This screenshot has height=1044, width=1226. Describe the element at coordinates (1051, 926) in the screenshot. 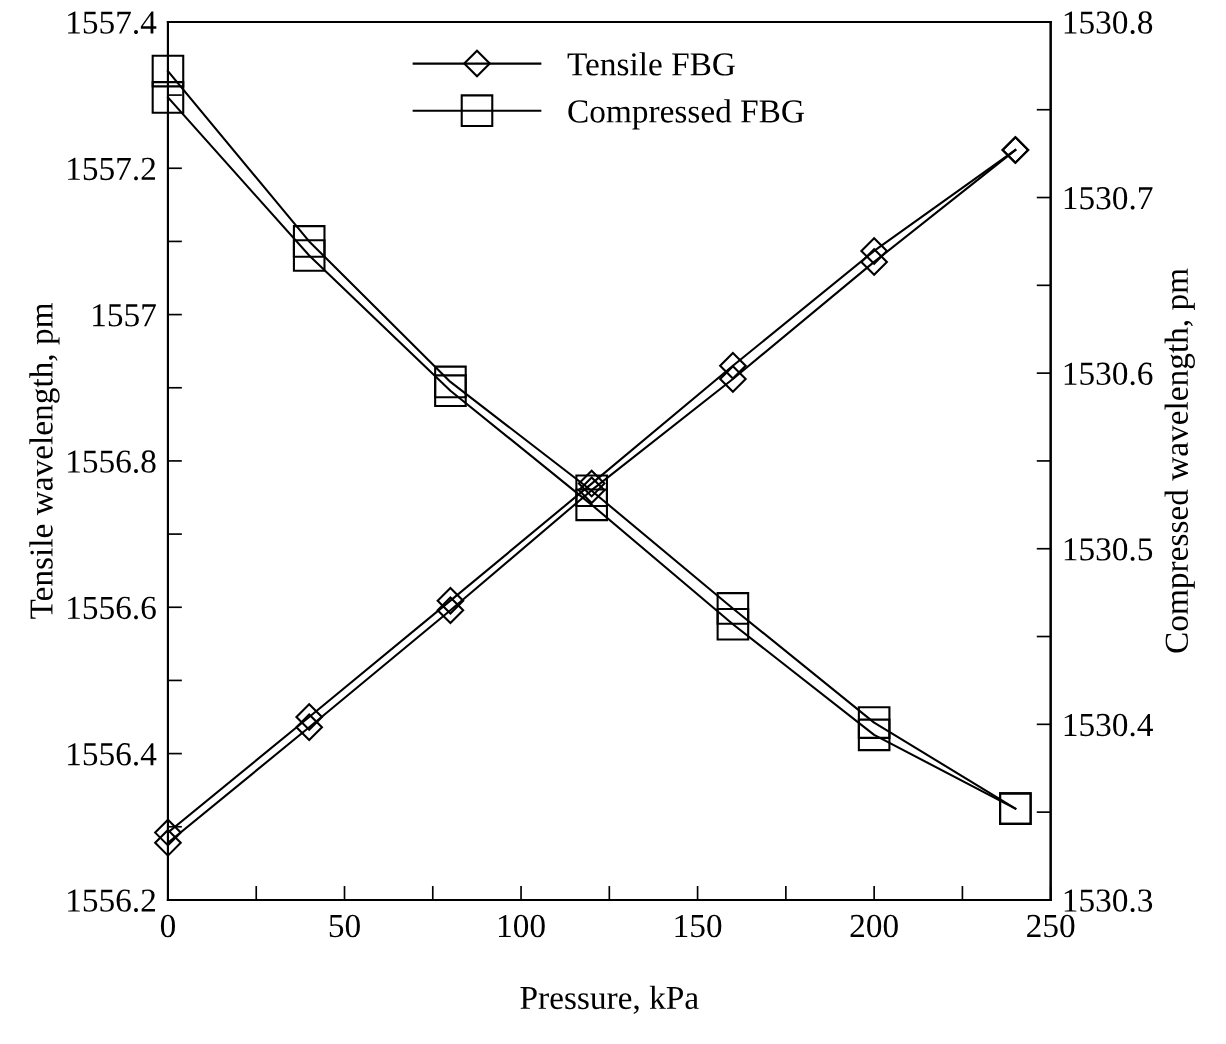

I see `x-tick-label: 250` at that location.